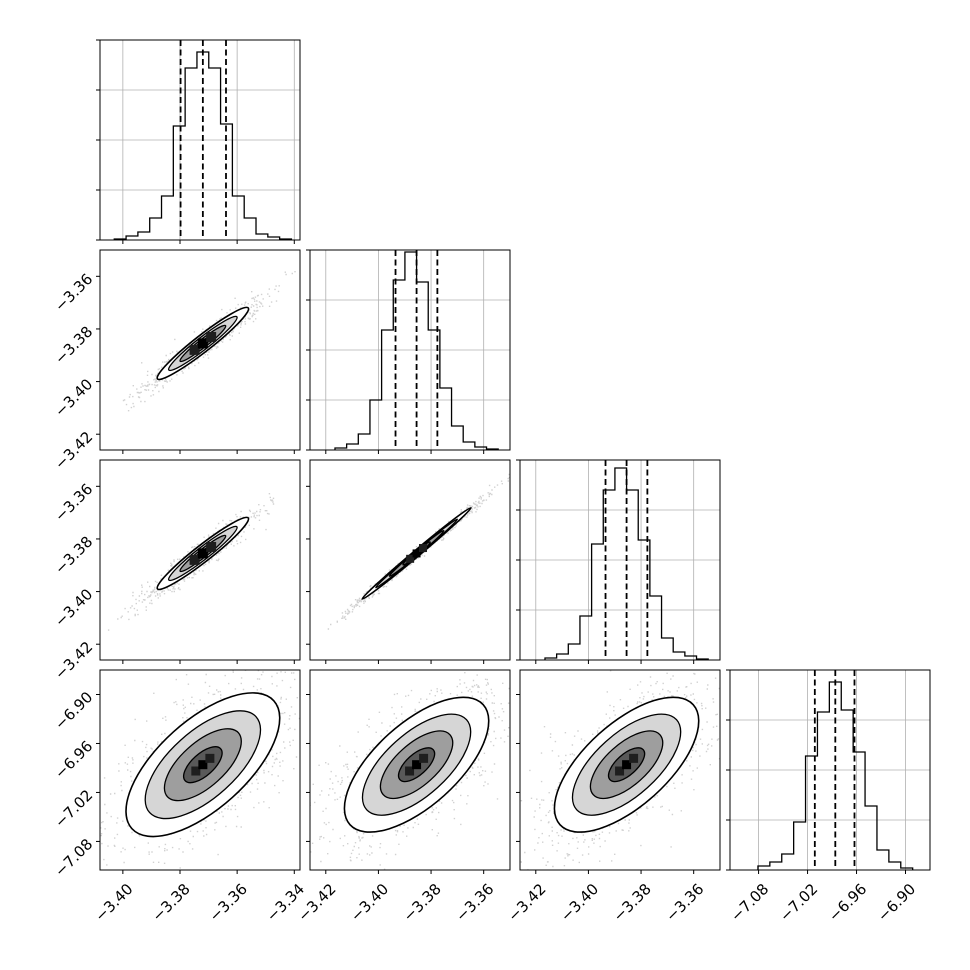 The height and width of the screenshot is (970, 970). Describe the element at coordinates (73, 759) in the screenshot. I see `y-tick-label: −6.96` at that location.